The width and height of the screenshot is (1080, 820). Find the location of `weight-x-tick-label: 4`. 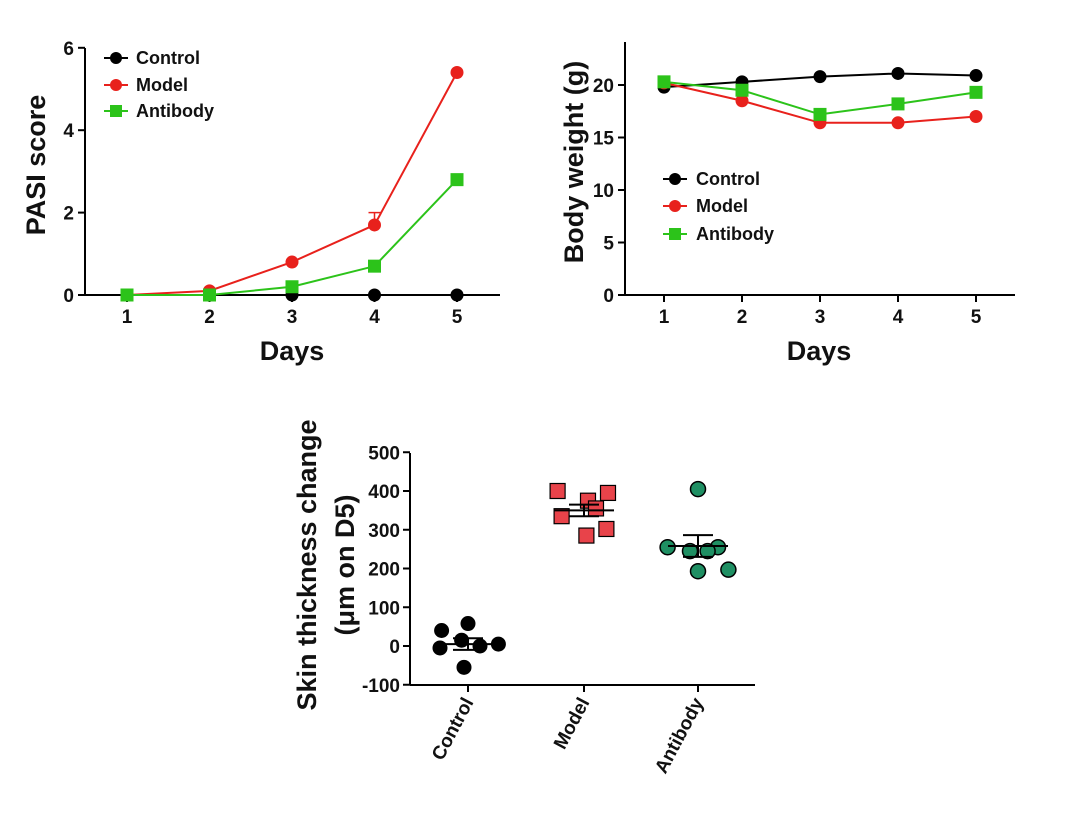

weight-x-tick-label: 4 is located at coordinates (898, 317).